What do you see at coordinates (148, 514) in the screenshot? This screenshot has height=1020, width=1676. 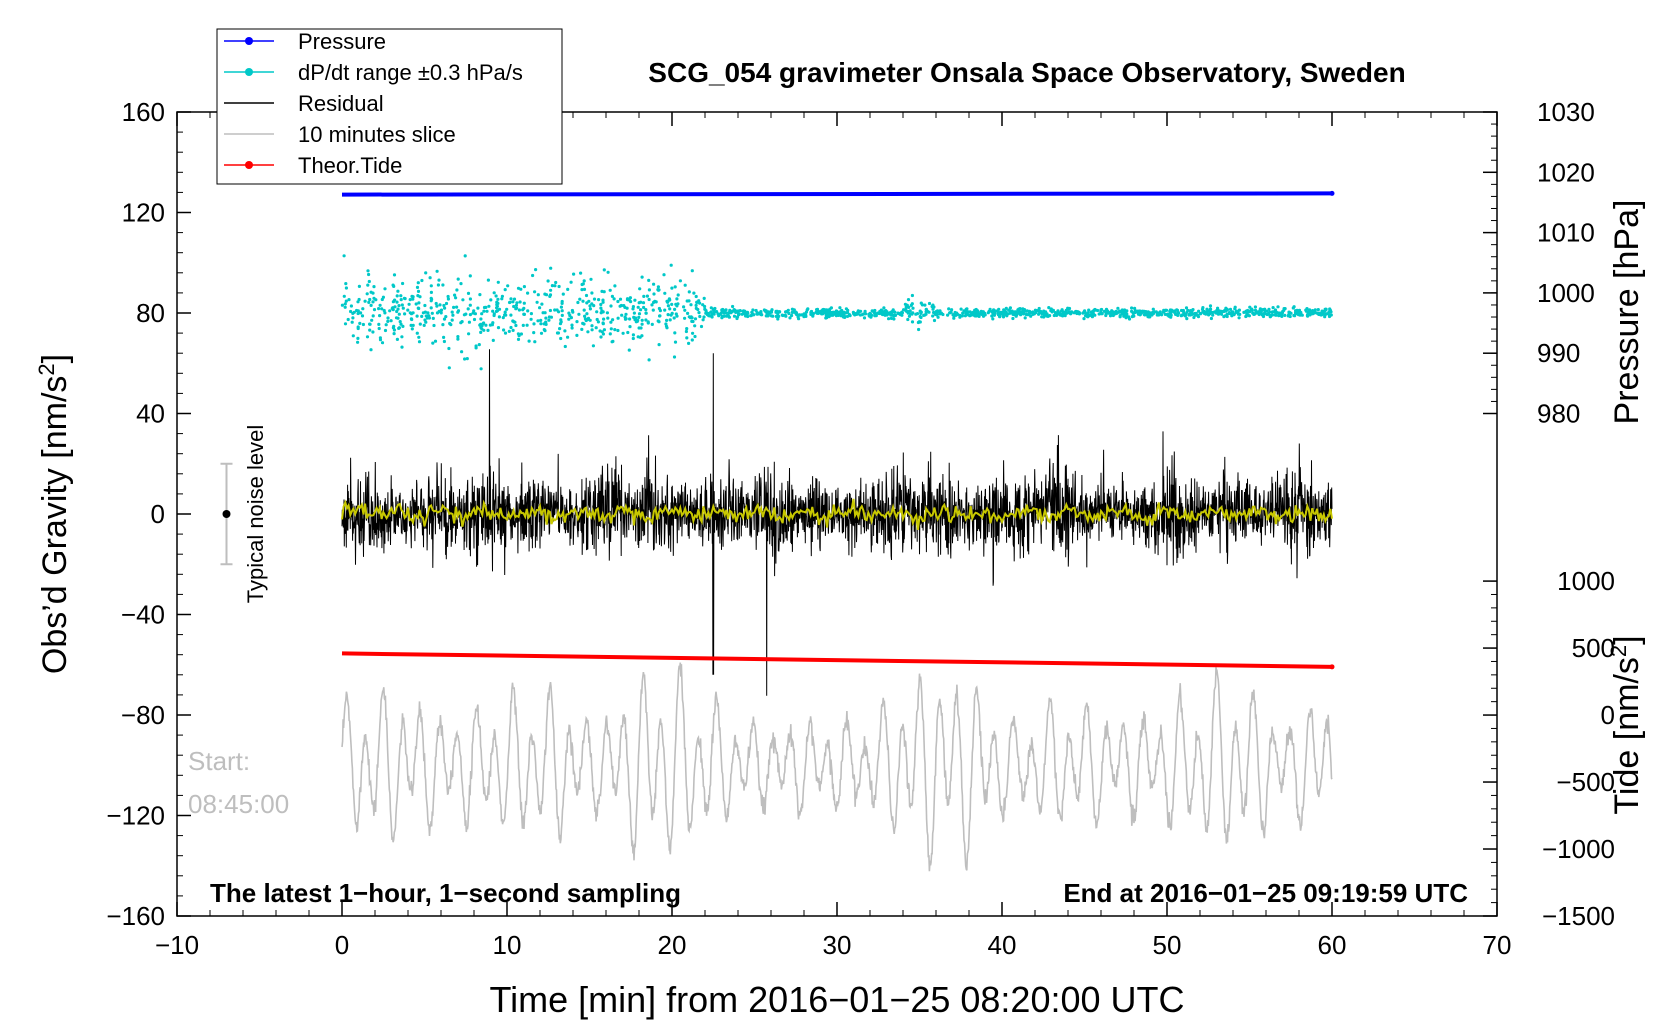 I see `y-axis-ticks: 160 120 80 40 0 −40 −80 −120 −160` at bounding box center [148, 514].